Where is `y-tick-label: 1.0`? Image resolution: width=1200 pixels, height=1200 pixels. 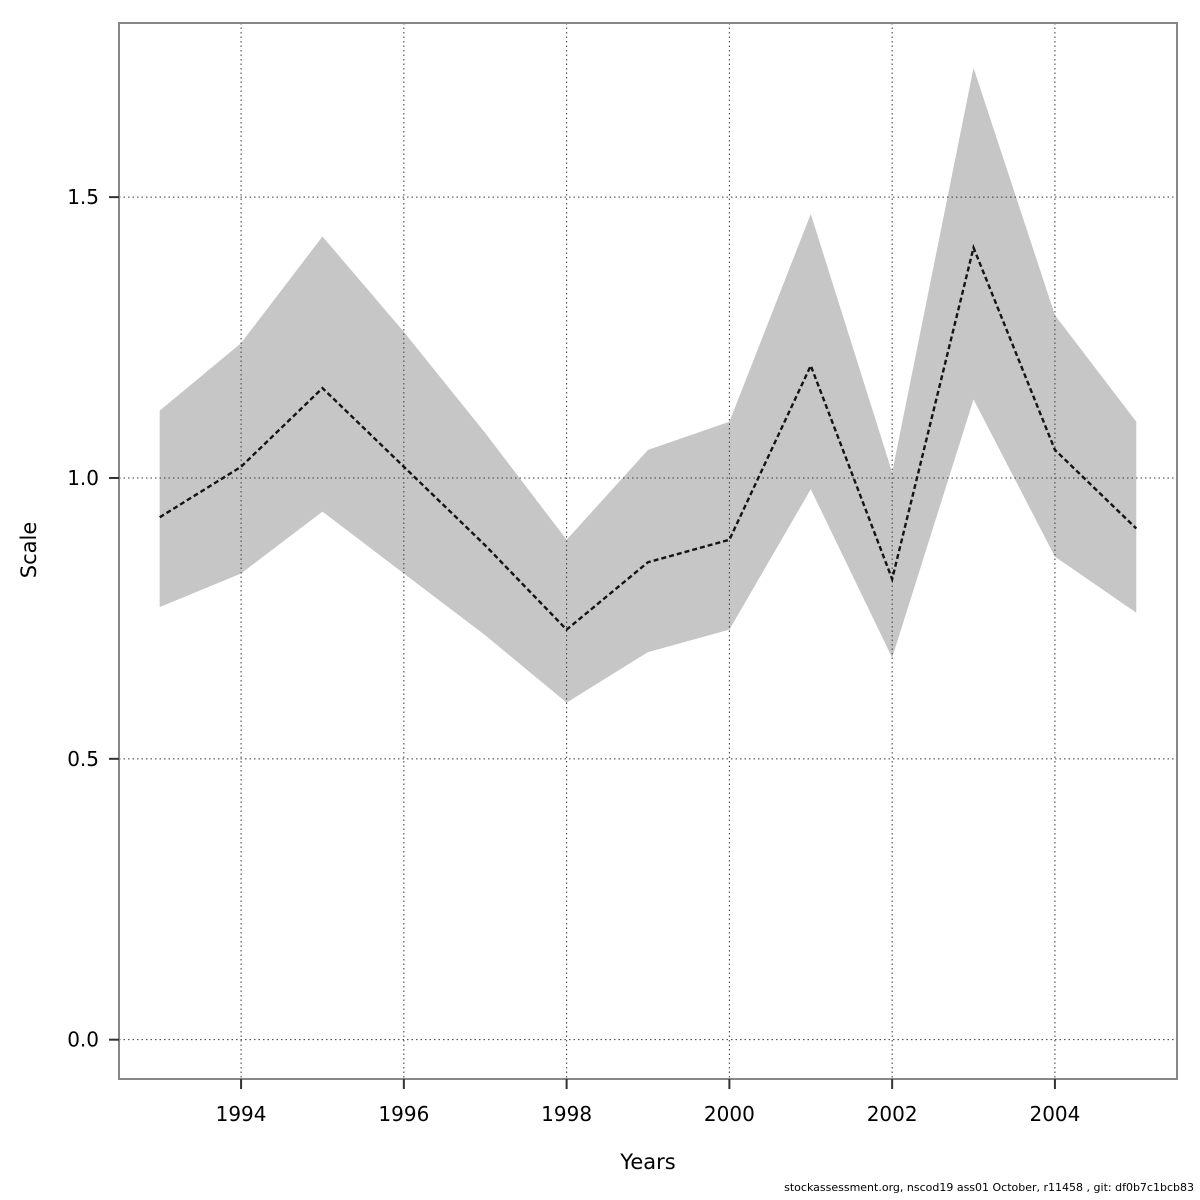
y-tick-label: 1.0 is located at coordinates (83, 478).